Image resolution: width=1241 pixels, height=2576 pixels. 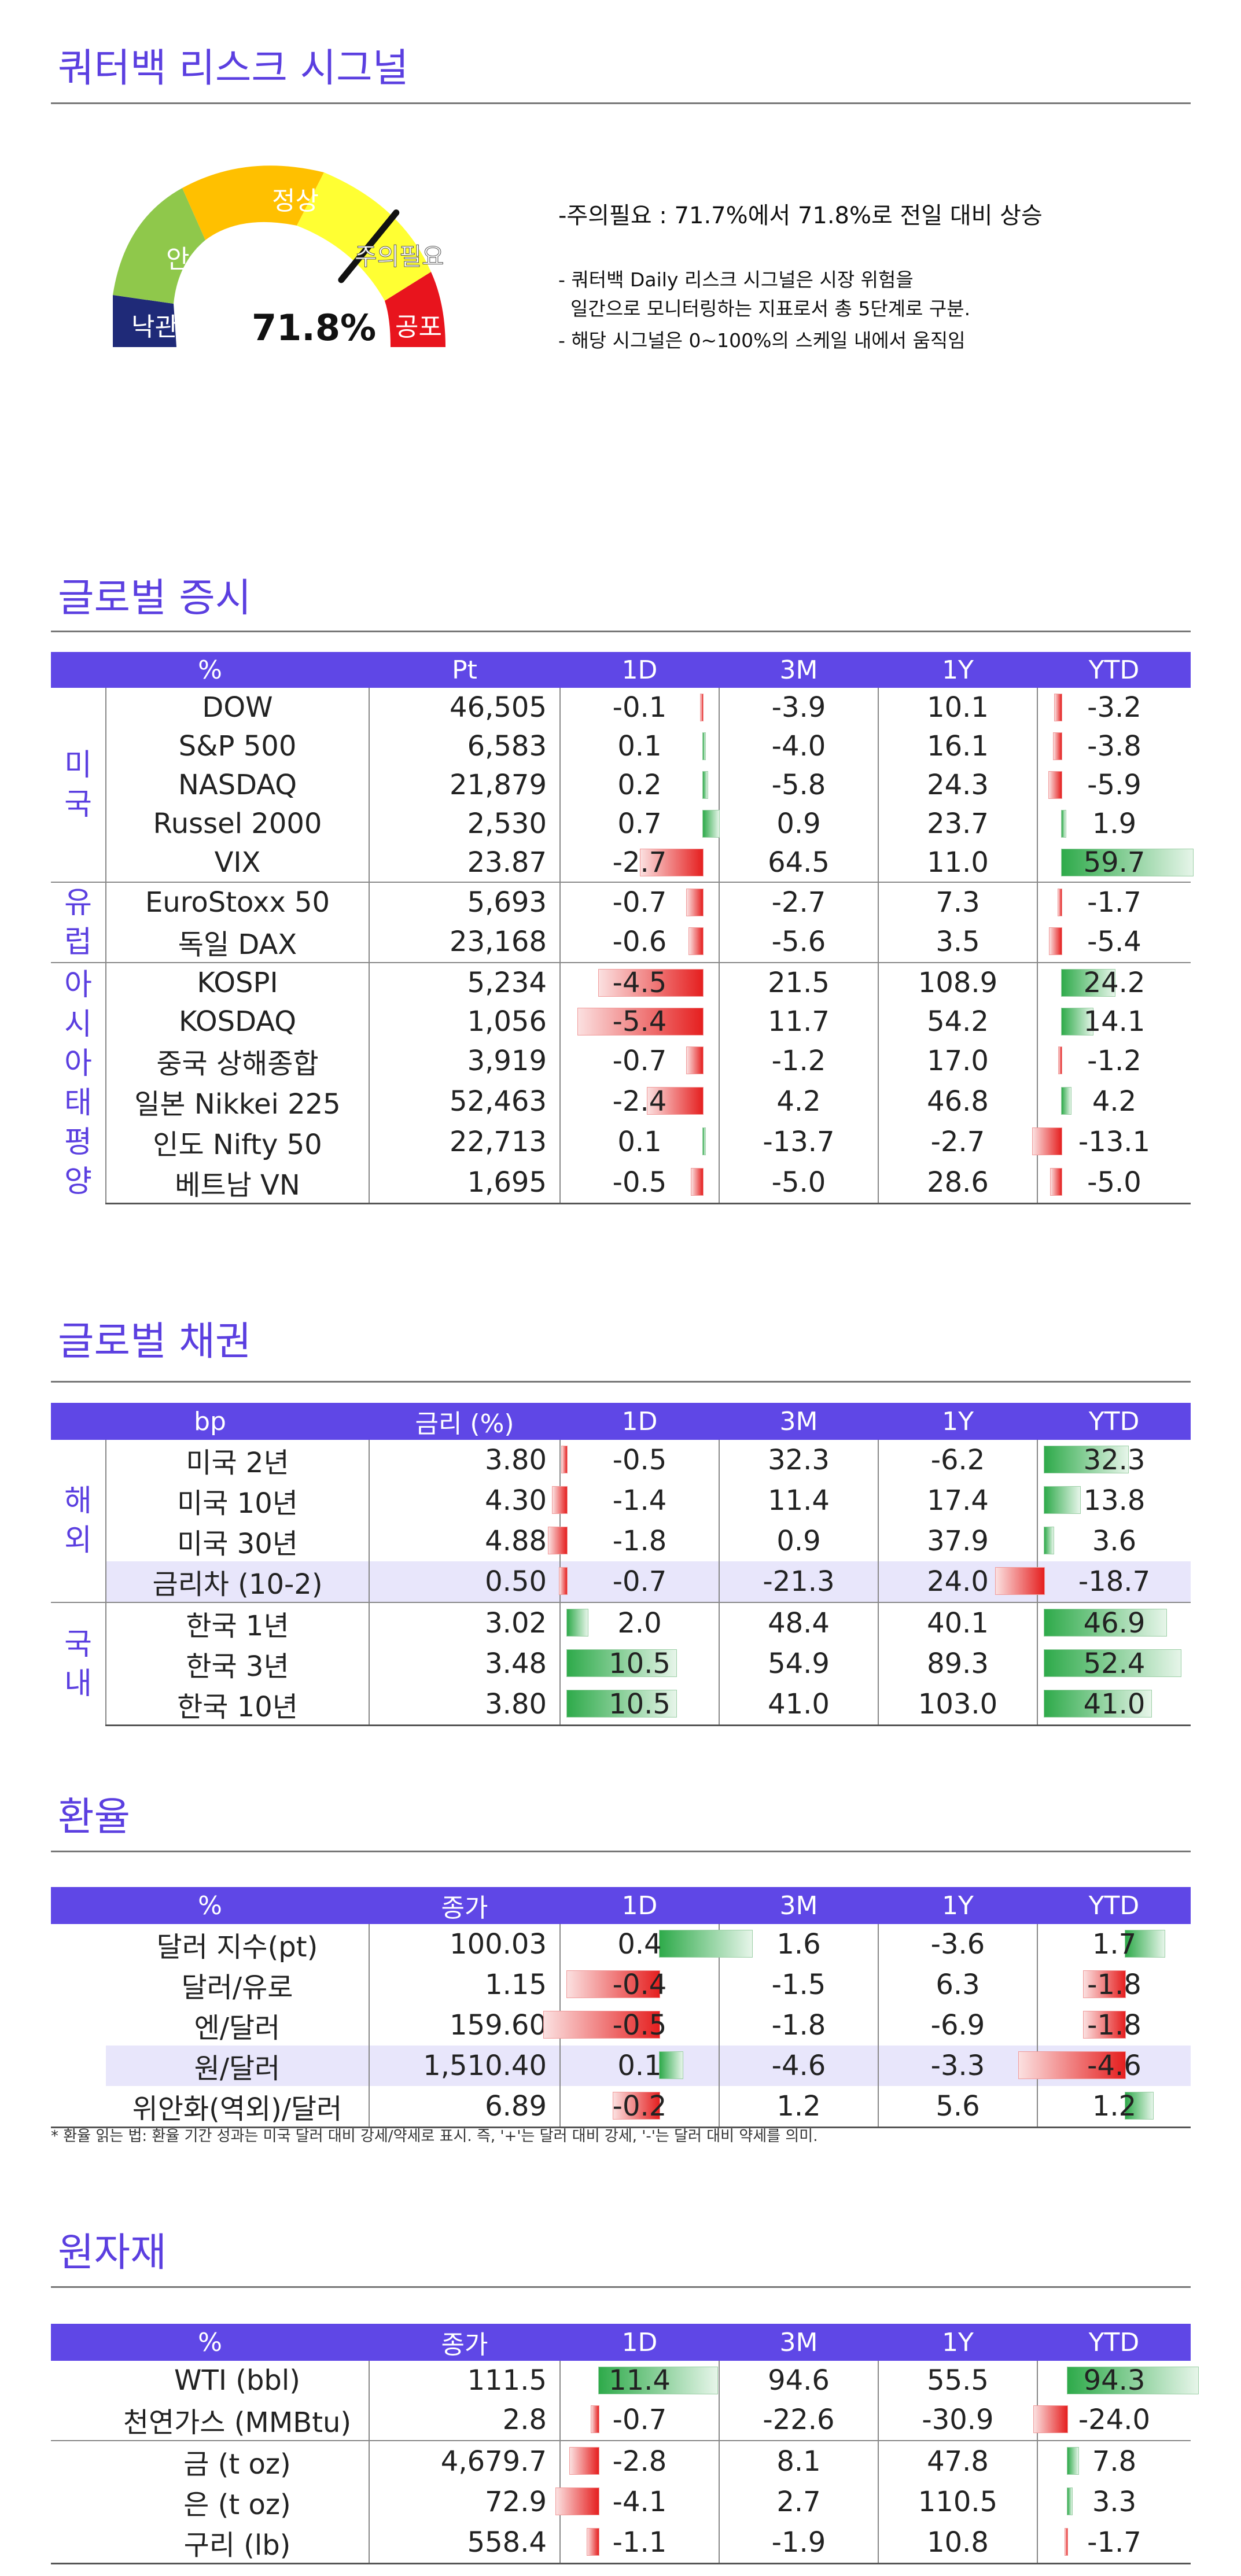 What do you see at coordinates (464, 670) in the screenshot?
I see `header-level: Pt` at bounding box center [464, 670].